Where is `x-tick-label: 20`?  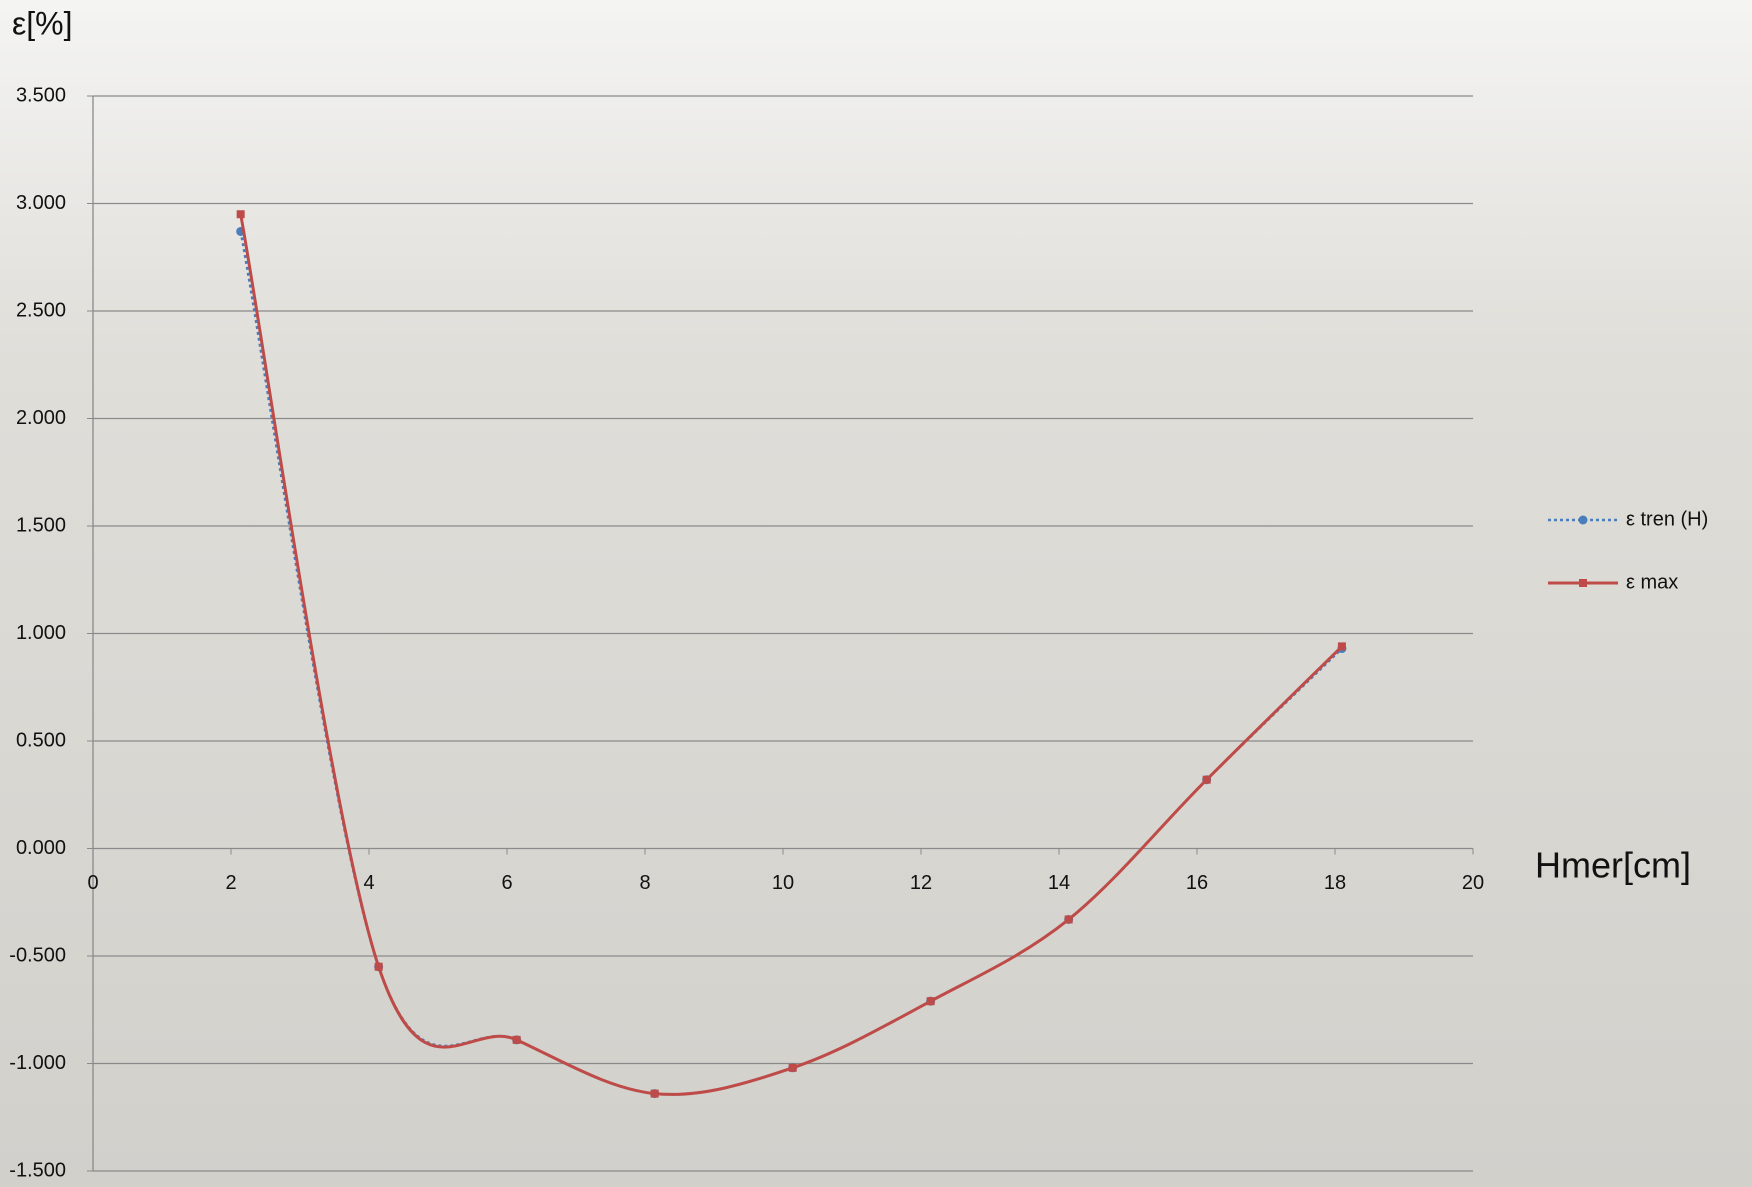 x-tick-label: 20 is located at coordinates (1473, 883).